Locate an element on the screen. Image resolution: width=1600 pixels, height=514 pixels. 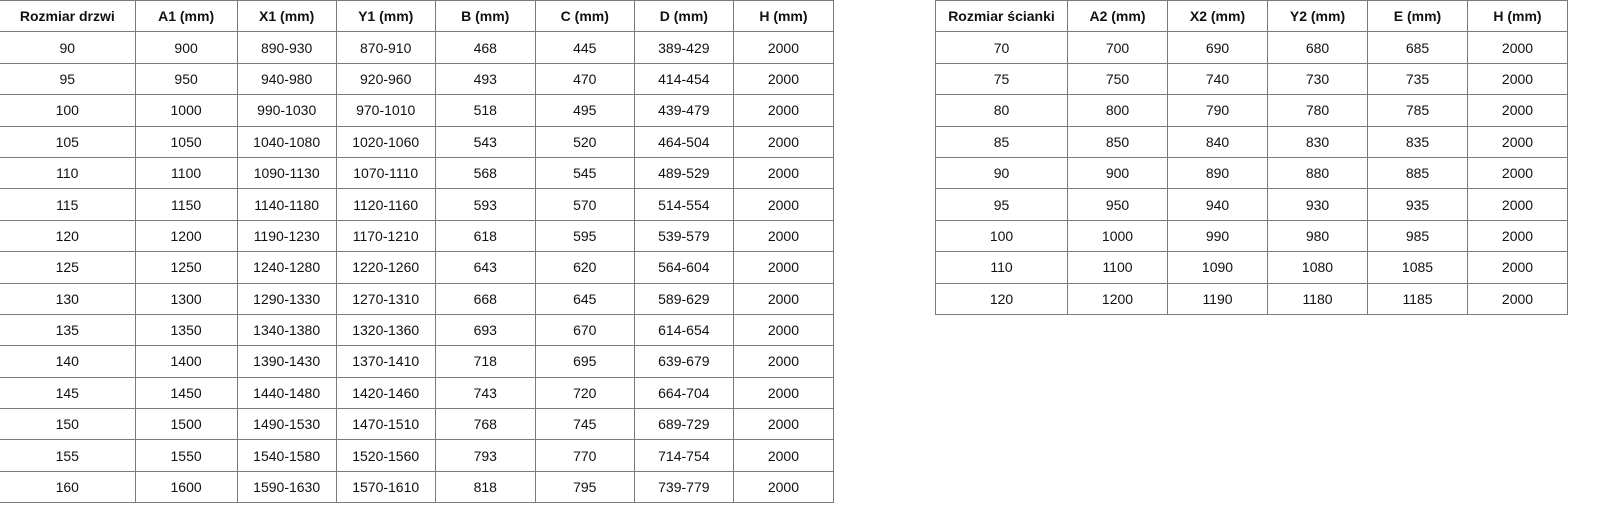
table-cell: 1020-1060 is located at coordinates (385, 141).